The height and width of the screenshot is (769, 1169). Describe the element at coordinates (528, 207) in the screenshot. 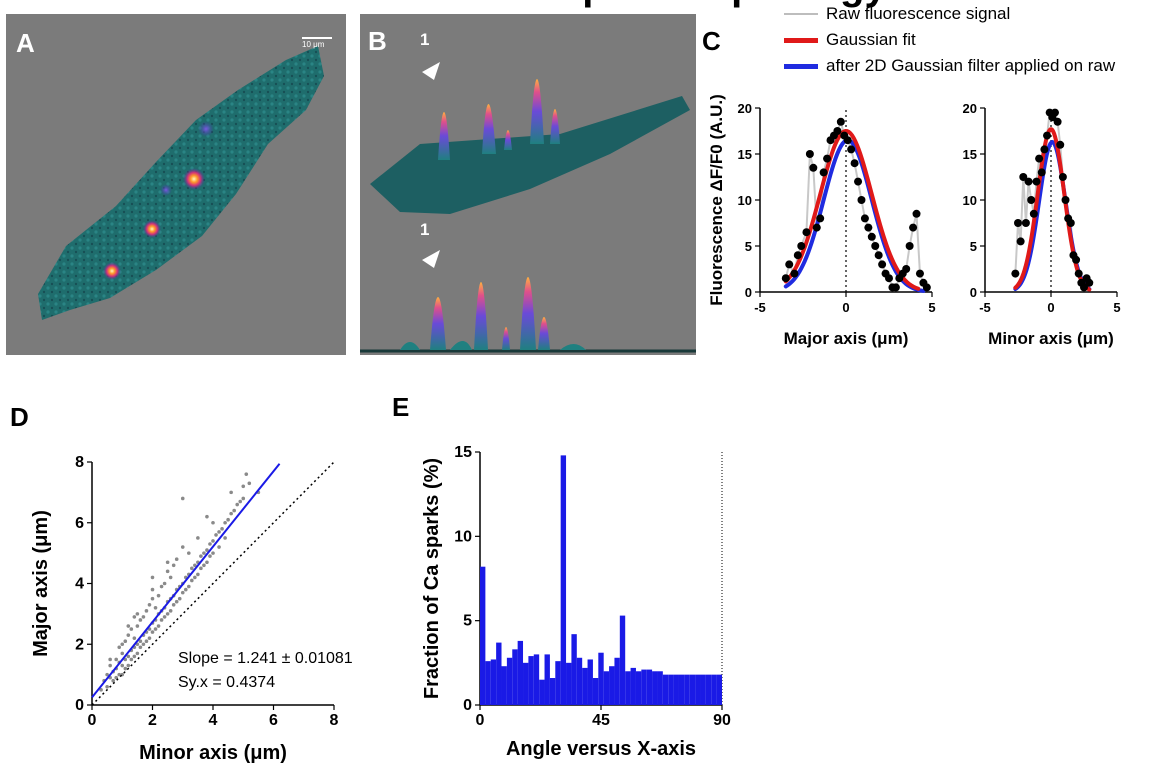

I see `surface-plots-b` at that location.